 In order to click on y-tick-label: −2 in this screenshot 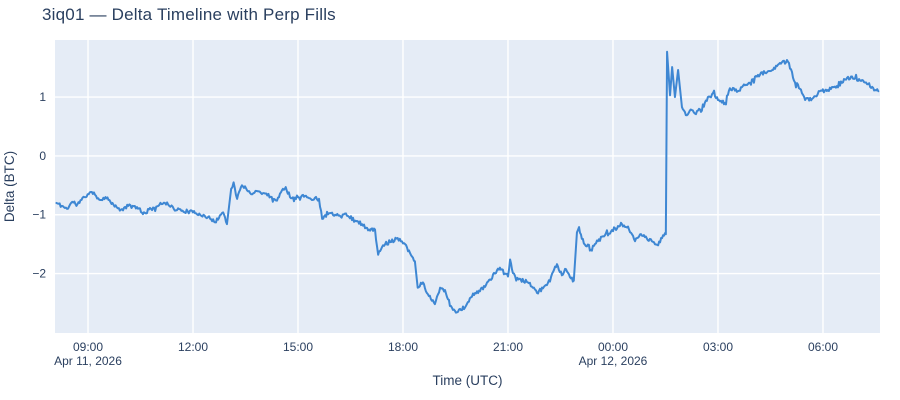, I will do `click(39, 274)`.